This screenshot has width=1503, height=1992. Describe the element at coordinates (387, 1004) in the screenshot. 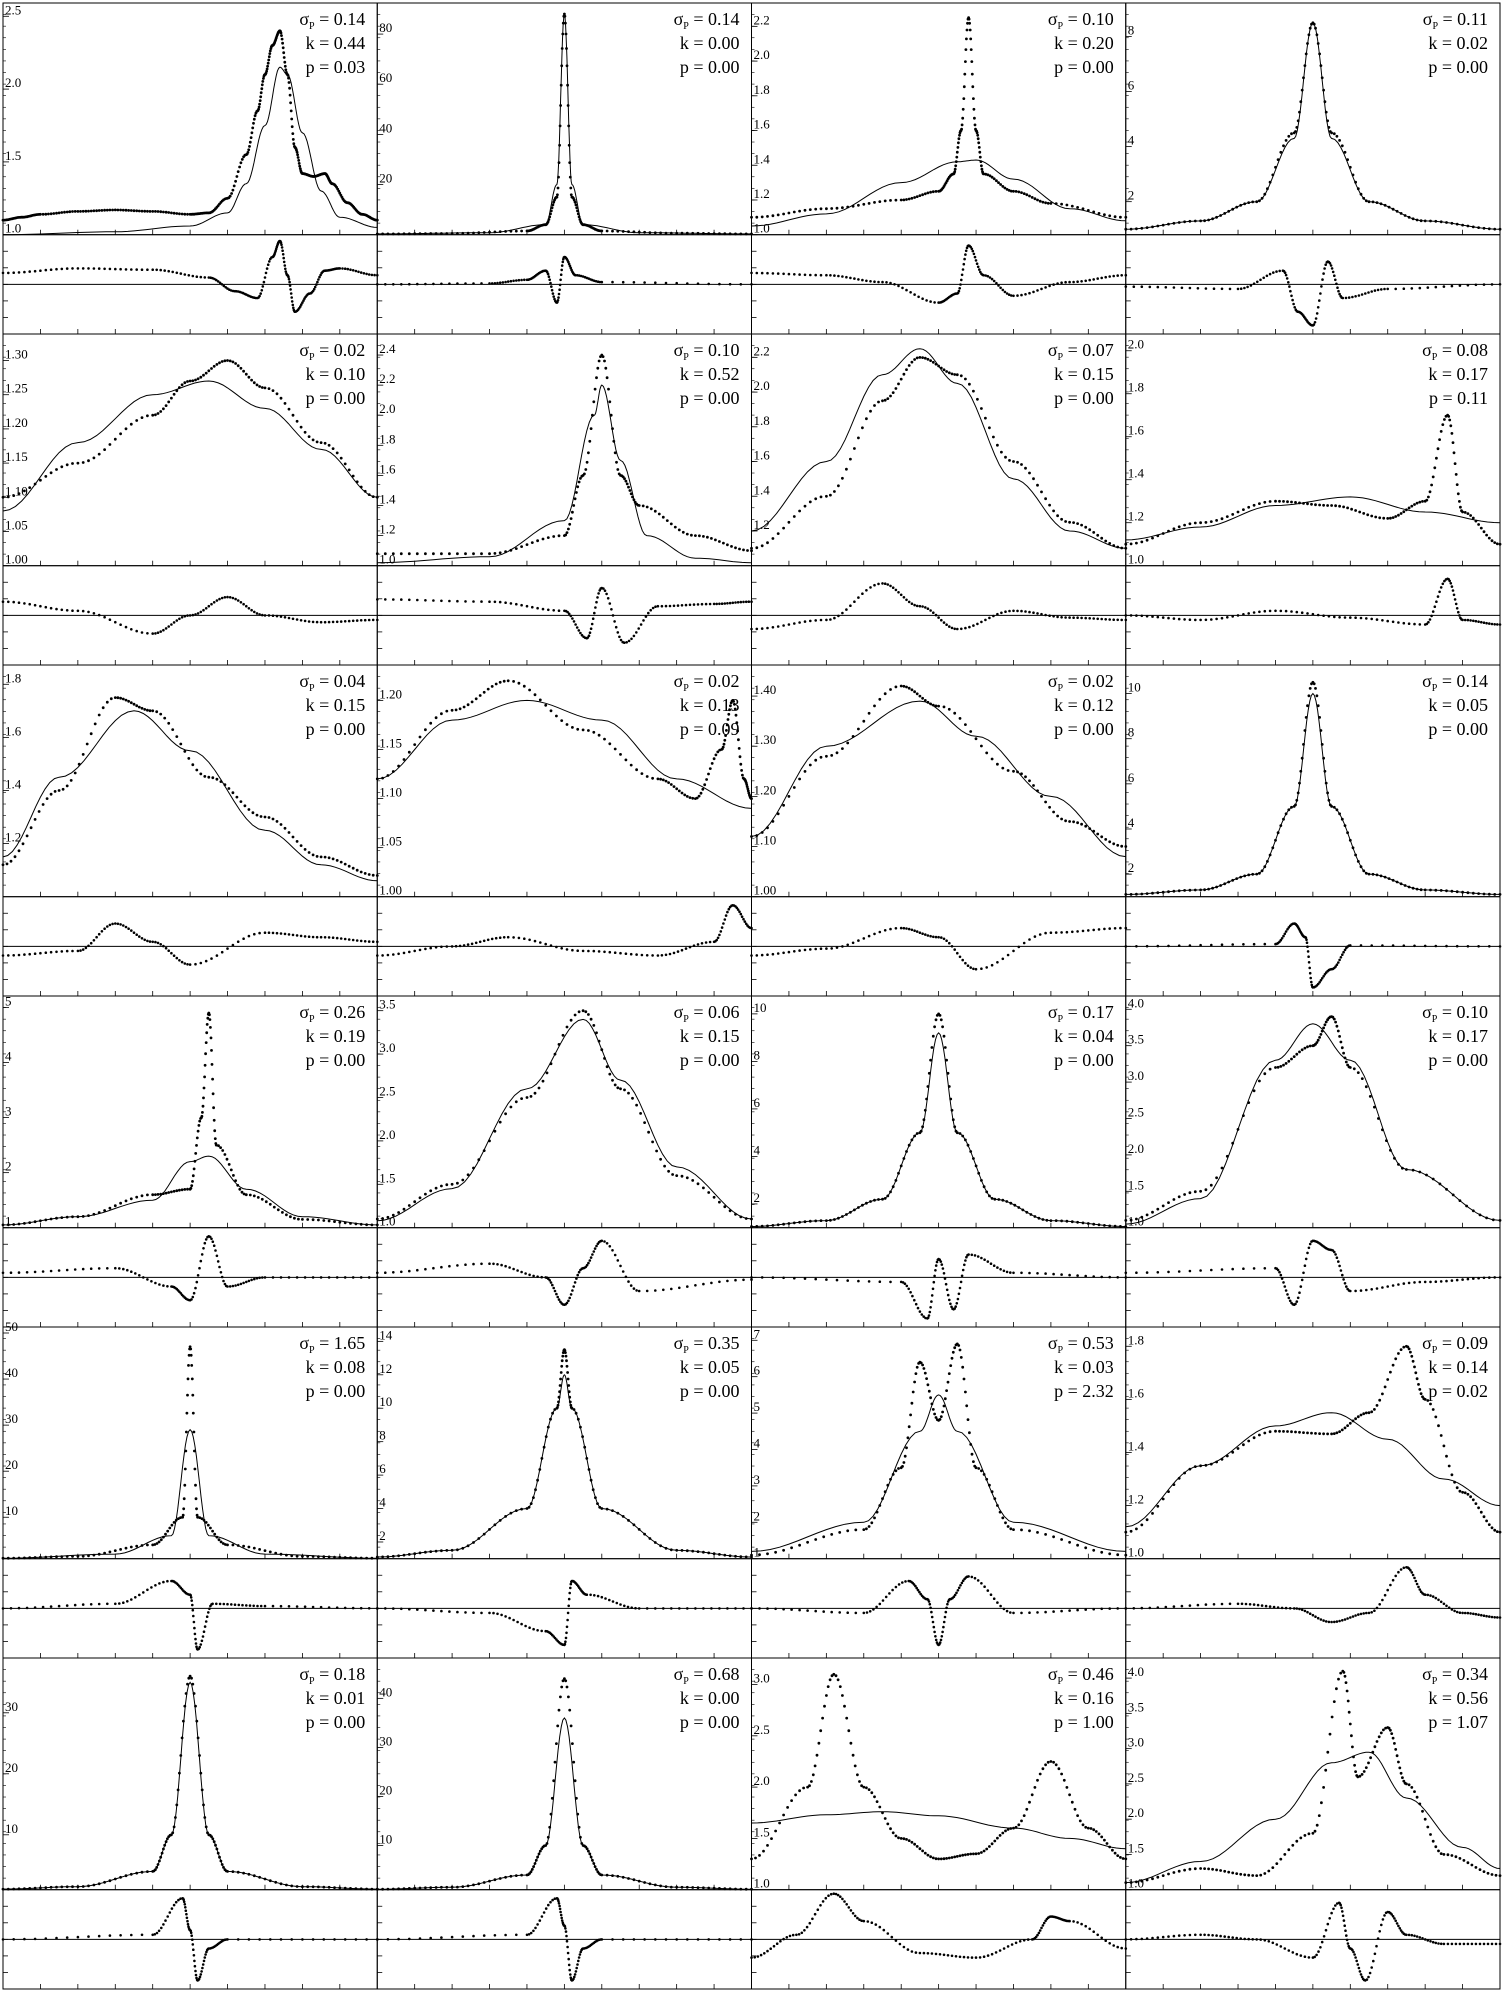

I see `y-tick-label: 3.5` at that location.